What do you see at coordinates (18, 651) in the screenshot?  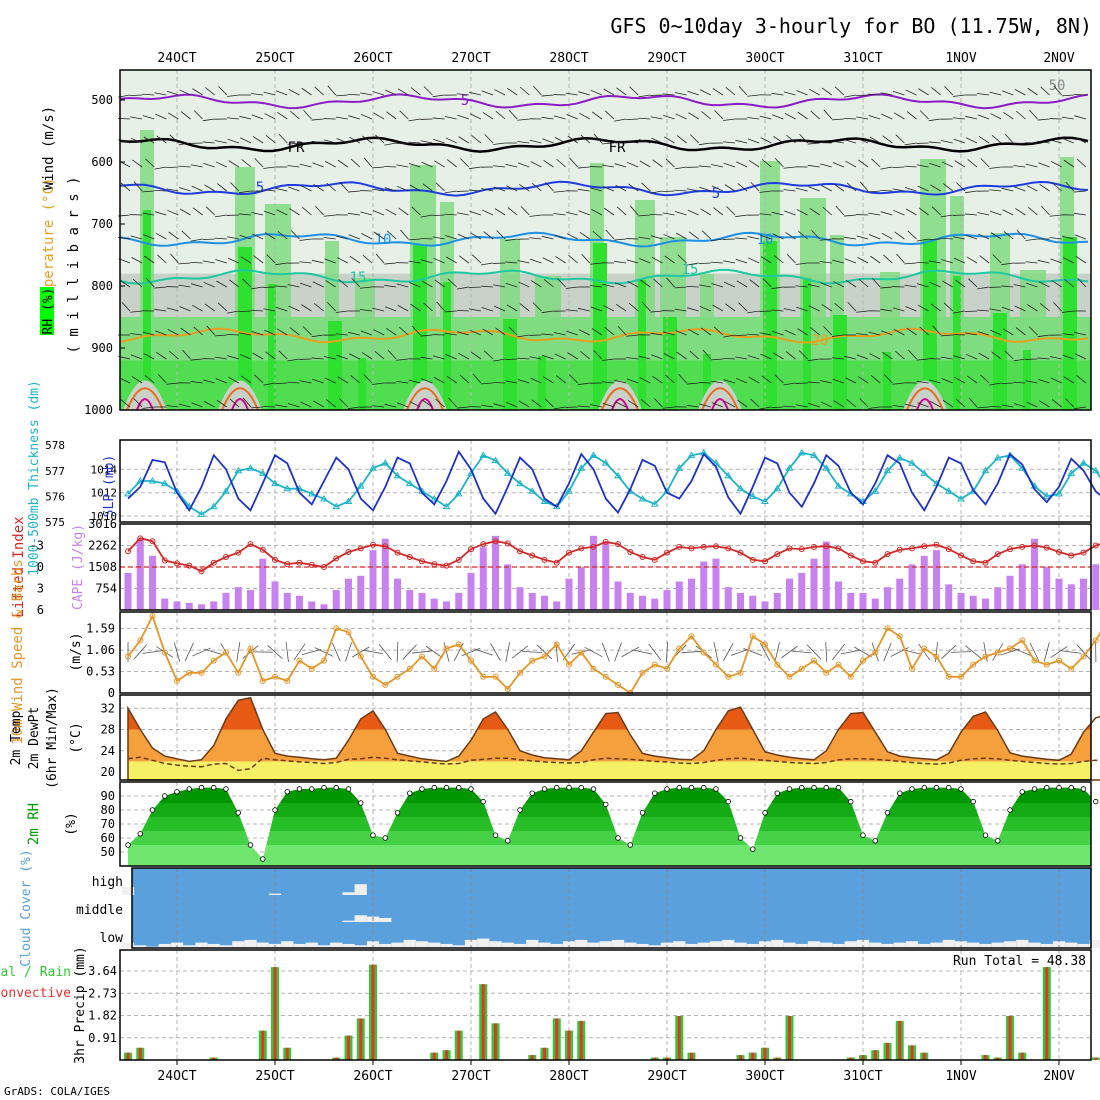 I see `wind10-axis-label: 10m Wind Speed & Barbs` at bounding box center [18, 651].